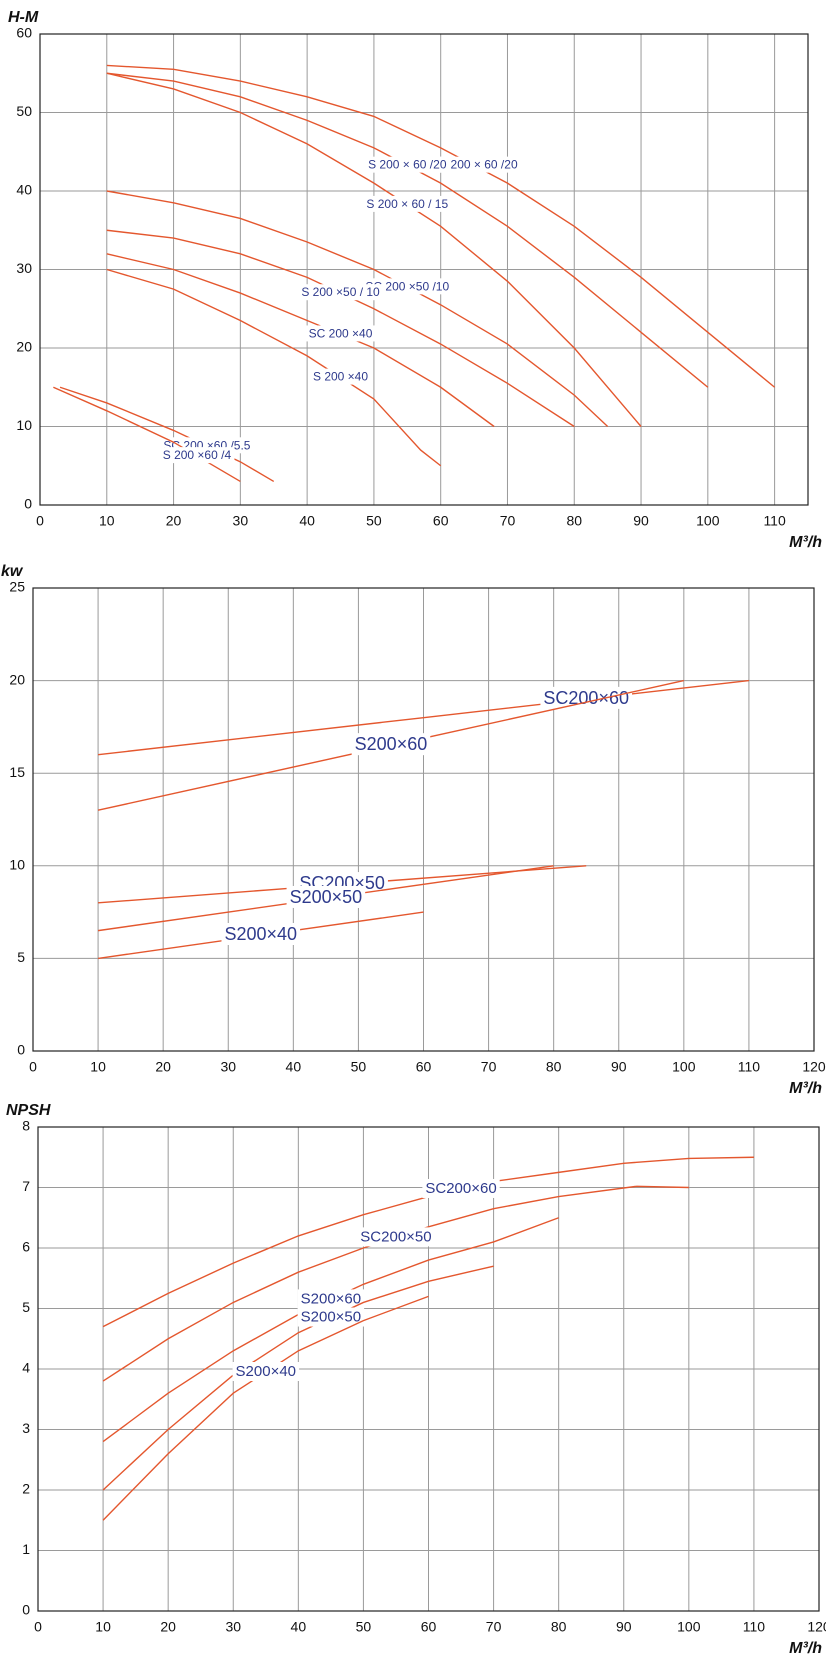 This screenshot has width=826, height=1667. I want to click on curve-label-group: SC 200 ×40, so click(340, 333).